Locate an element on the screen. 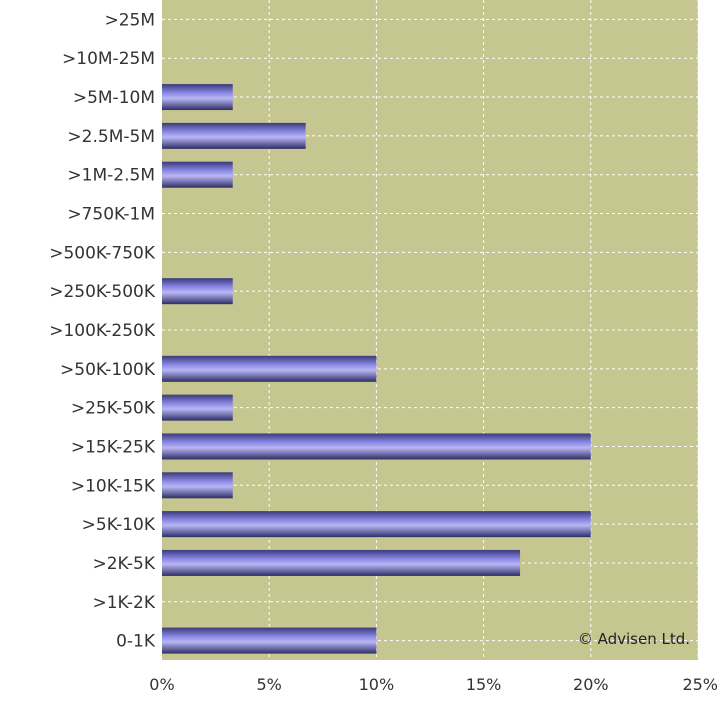  bar-2K-5K is located at coordinates (341, 562).